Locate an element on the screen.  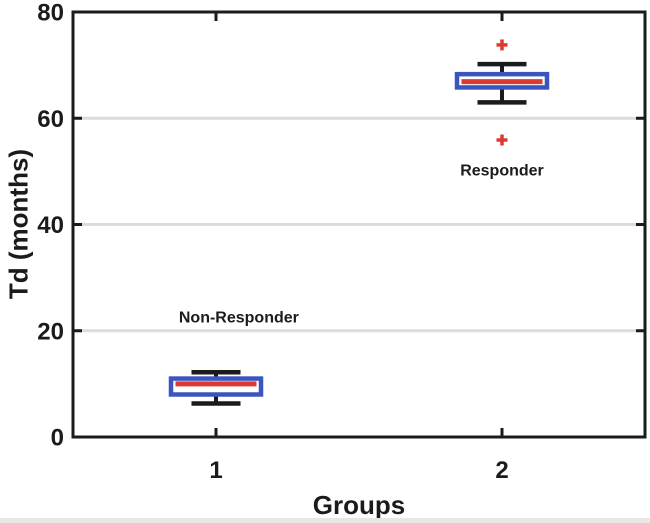
annotation-label-0: Non-Responder is located at coordinates (239, 317).